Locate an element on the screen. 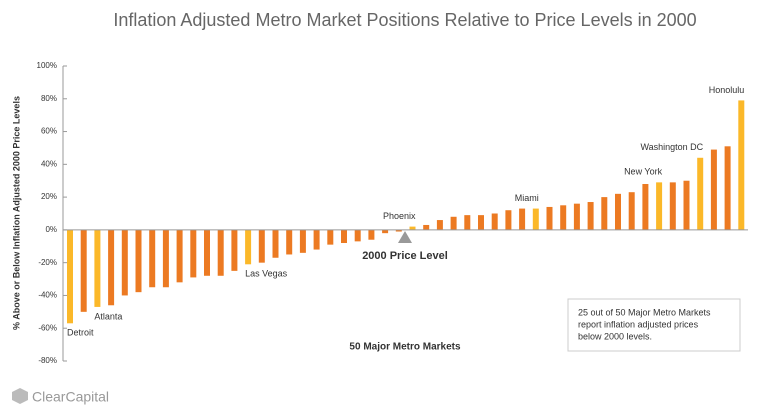 Image resolution: width=758 pixels, height=414 pixels. category-label: New York is located at coordinates (643, 172).